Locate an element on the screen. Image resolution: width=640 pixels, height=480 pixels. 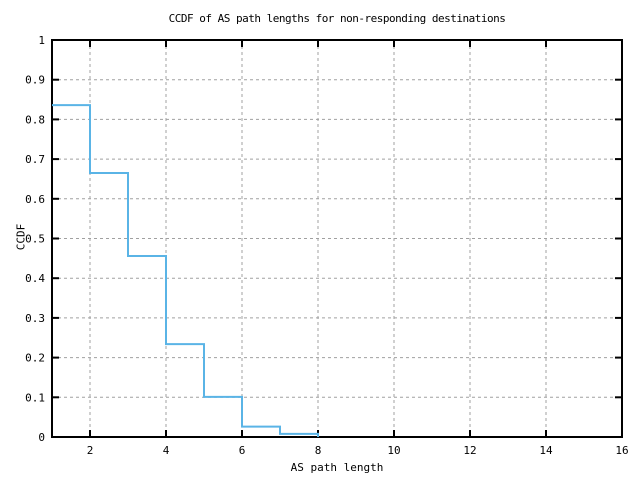
y-tick-label: 0.7 is located at coordinates (35, 159).